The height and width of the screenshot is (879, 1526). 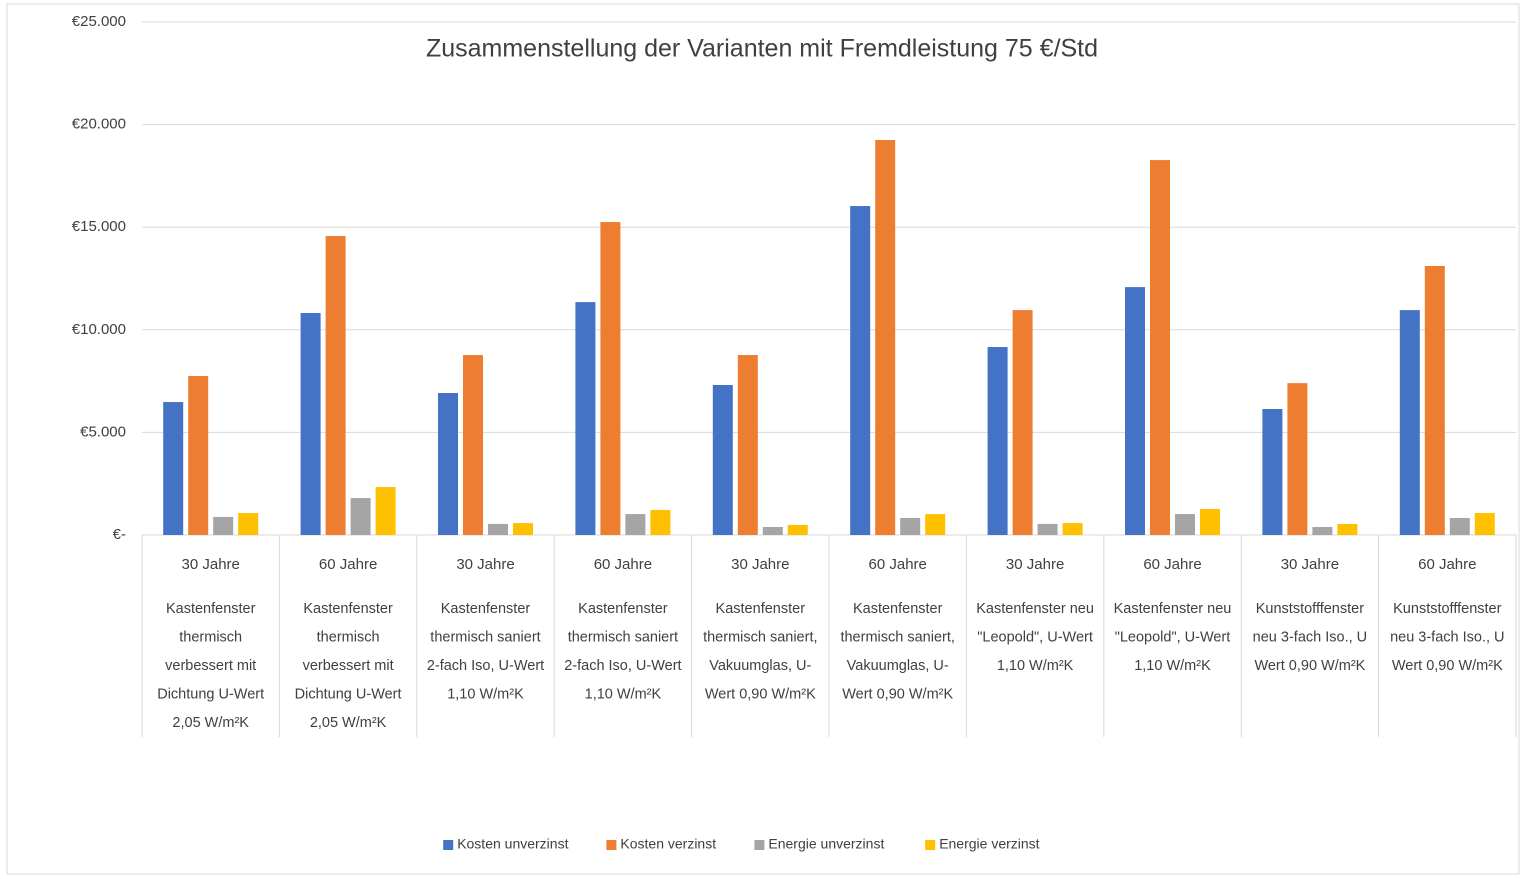 What do you see at coordinates (99, 21) in the screenshot?
I see `y-tick-label: €25.000` at bounding box center [99, 21].